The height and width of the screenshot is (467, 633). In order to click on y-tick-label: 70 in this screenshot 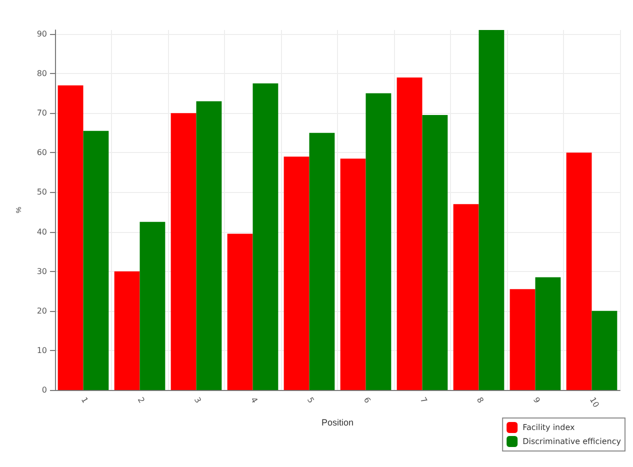, I will do `click(41, 113)`.